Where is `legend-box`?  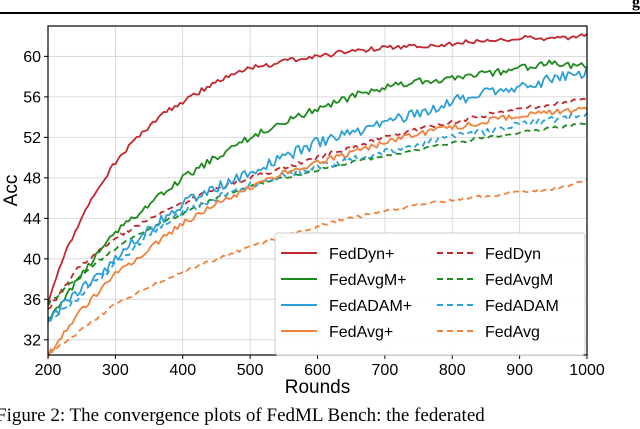
legend-box is located at coordinates (430, 294).